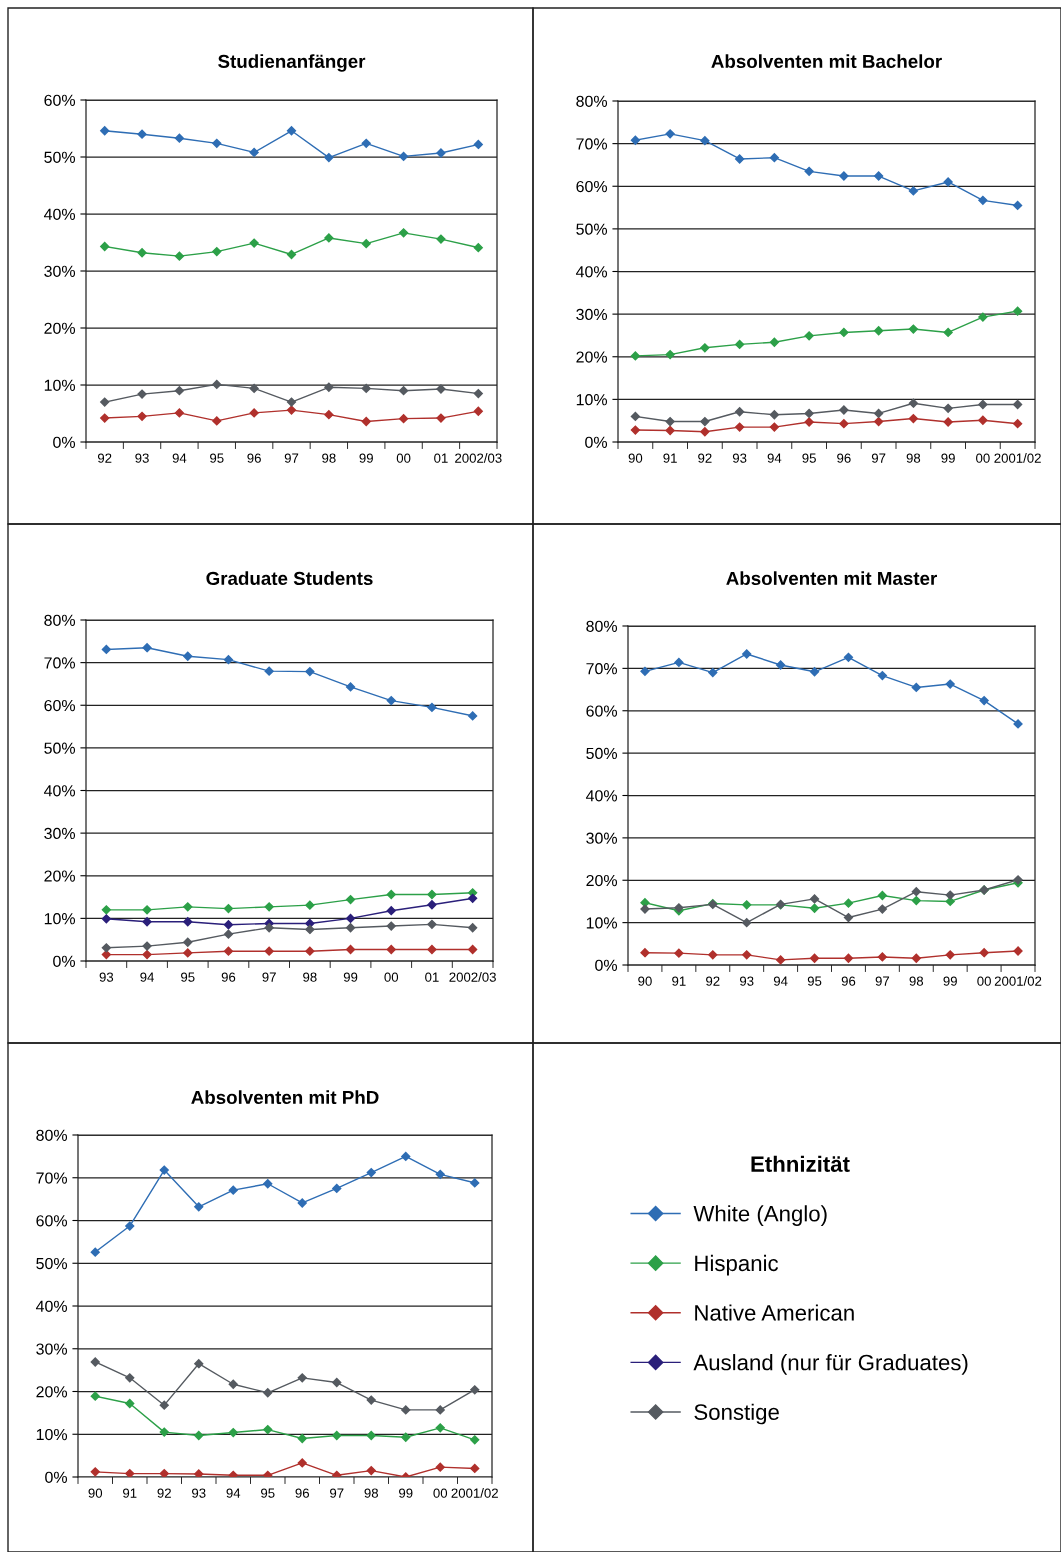 This screenshot has height=1552, width=1061. What do you see at coordinates (831, 578) in the screenshot?
I see `chart-title: Absolventen mit Master` at bounding box center [831, 578].